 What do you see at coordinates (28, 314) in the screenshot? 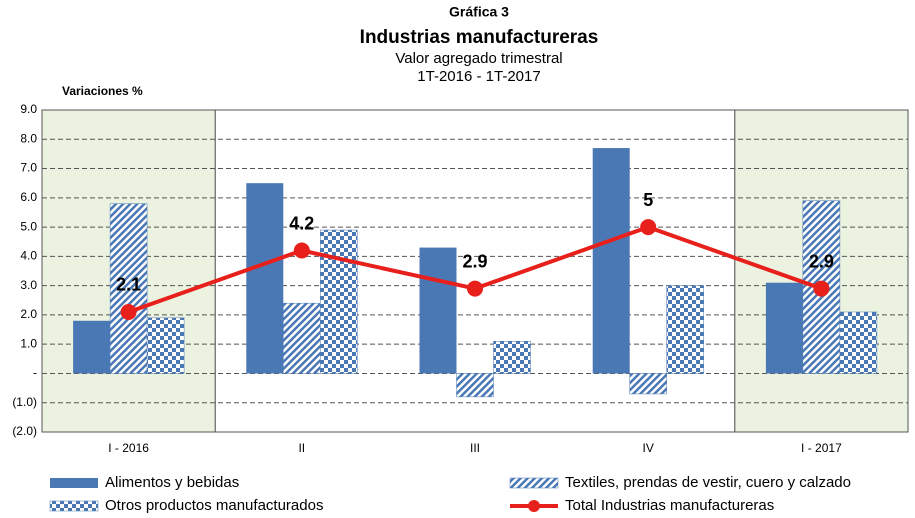
I see `y-tick-label: 2.0` at bounding box center [28, 314].